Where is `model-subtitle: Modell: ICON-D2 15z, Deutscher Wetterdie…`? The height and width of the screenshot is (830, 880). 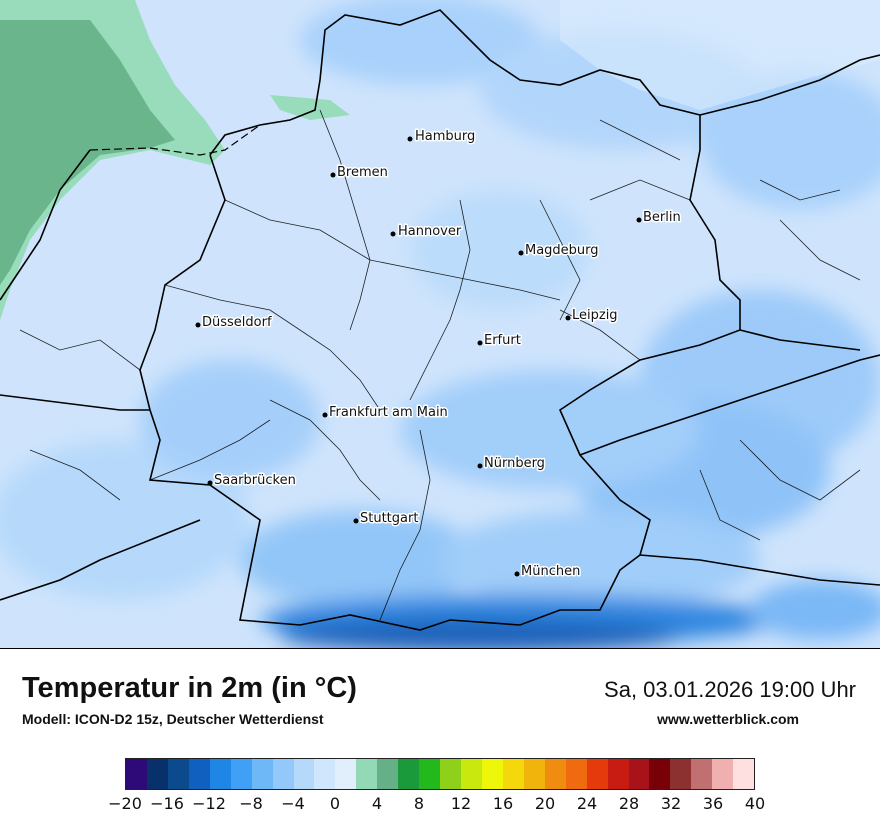
model-subtitle: Modell: ICON-D2 15z, Deutscher Wetterdie… is located at coordinates (173, 719).